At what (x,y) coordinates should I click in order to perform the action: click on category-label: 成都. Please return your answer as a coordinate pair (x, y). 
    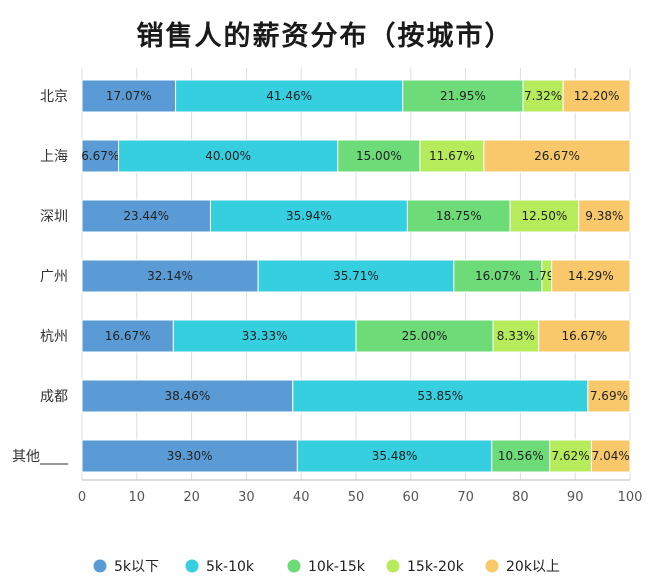
    Looking at the image, I should click on (54, 397).